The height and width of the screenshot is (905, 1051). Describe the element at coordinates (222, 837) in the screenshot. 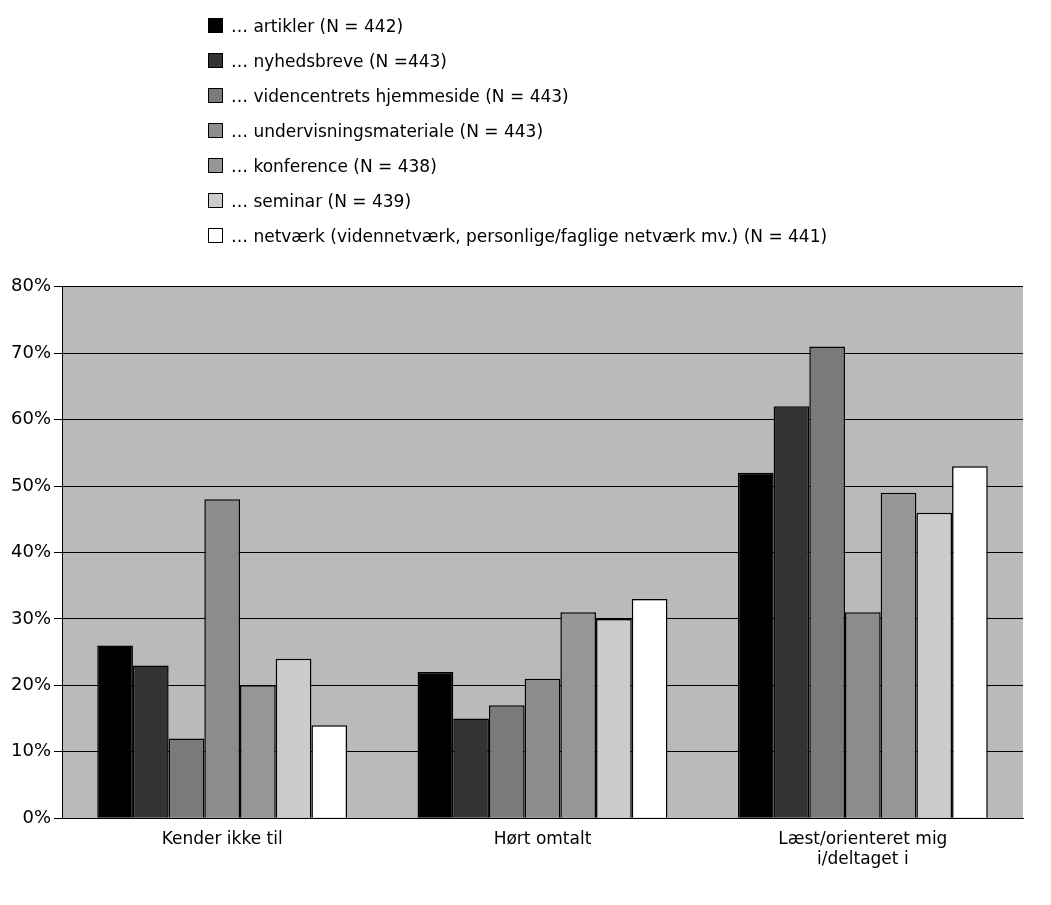

I see `x-tick-label: Kender ikke til` at that location.